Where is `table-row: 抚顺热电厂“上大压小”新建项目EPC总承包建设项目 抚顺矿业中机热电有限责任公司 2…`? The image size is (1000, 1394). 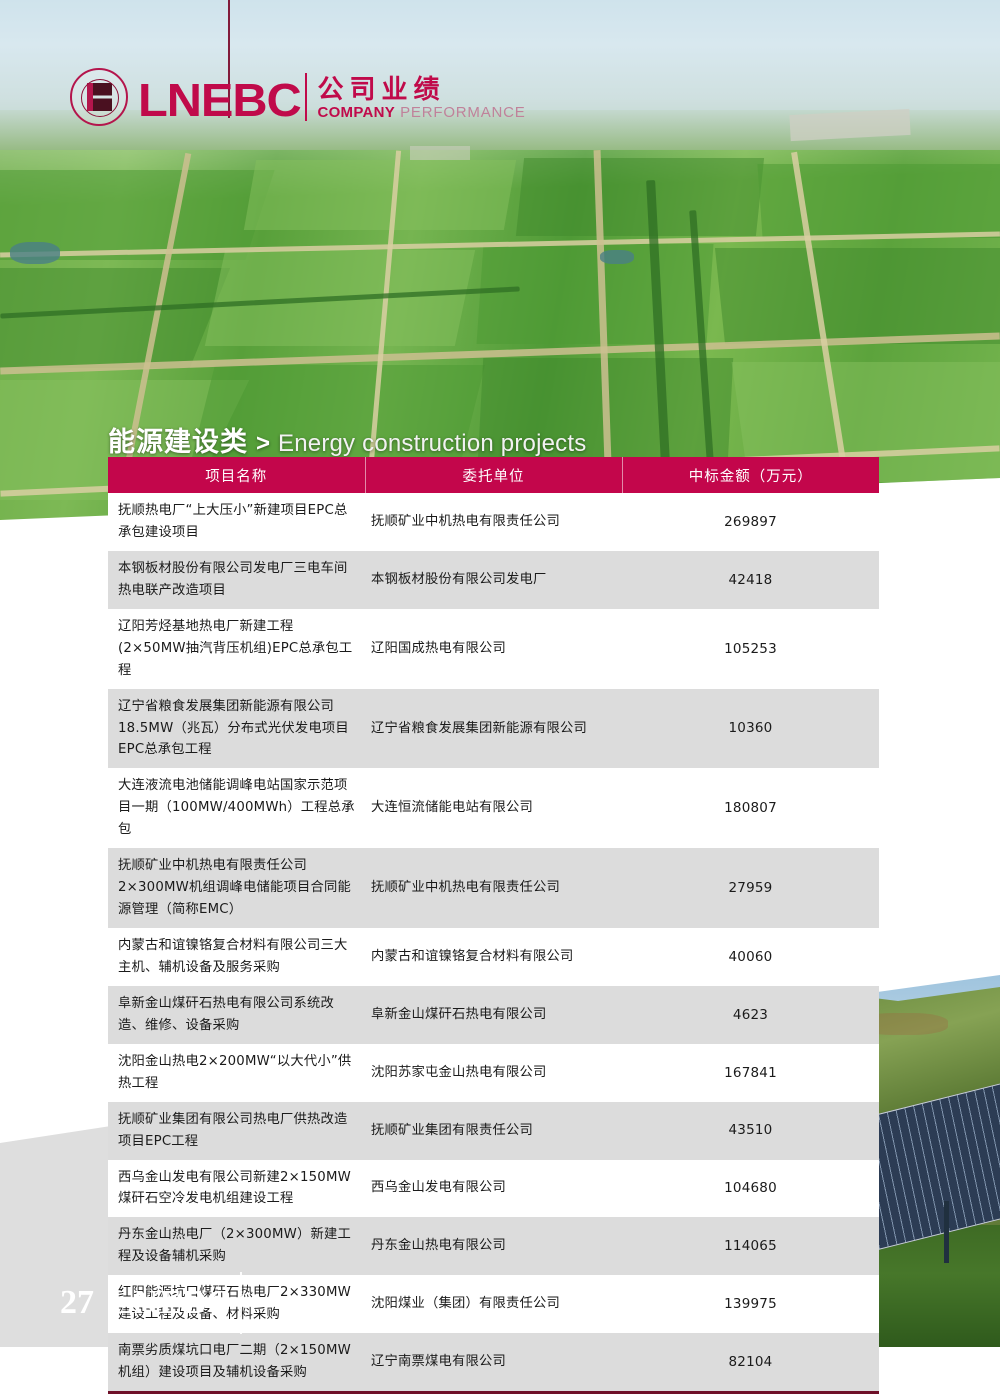 table-row: 抚顺热电厂“上大压小”新建项目EPC总承包建设项目 抚顺矿业中机热电有限责任公司 2… is located at coordinates (493, 522).